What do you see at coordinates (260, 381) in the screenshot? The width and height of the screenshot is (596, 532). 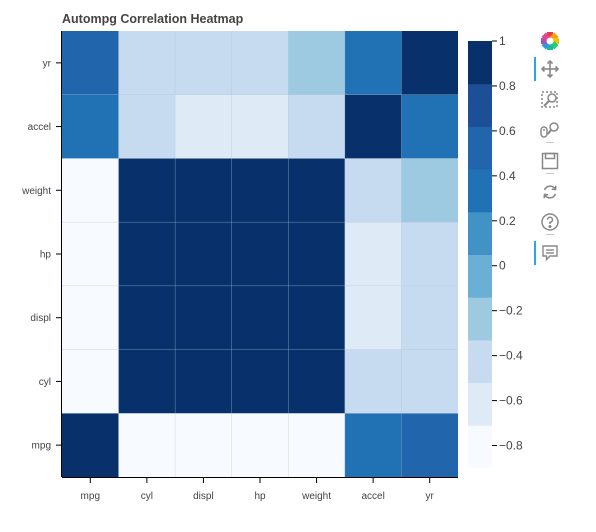 I see `heatmap-cell-cyl-hp` at bounding box center [260, 381].